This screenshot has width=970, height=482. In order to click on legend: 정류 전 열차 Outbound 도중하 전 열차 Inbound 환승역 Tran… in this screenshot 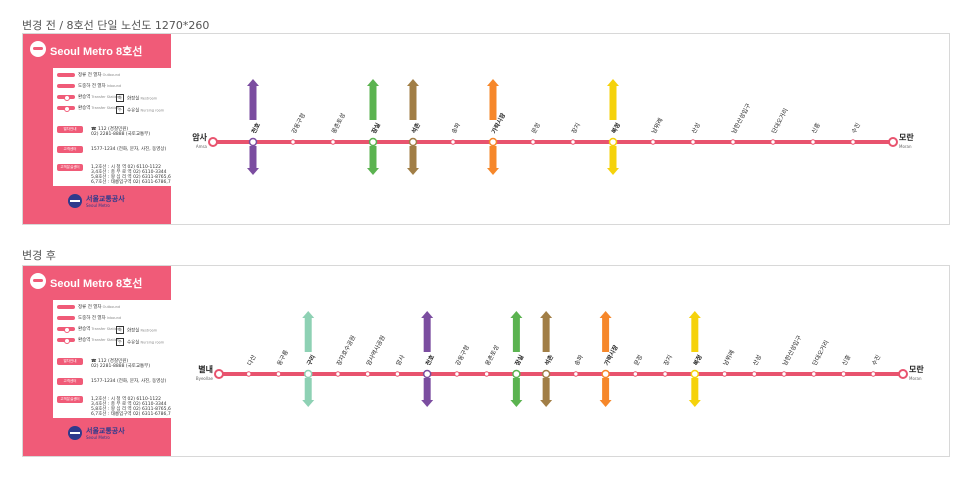, I will do `click(112, 127)`.